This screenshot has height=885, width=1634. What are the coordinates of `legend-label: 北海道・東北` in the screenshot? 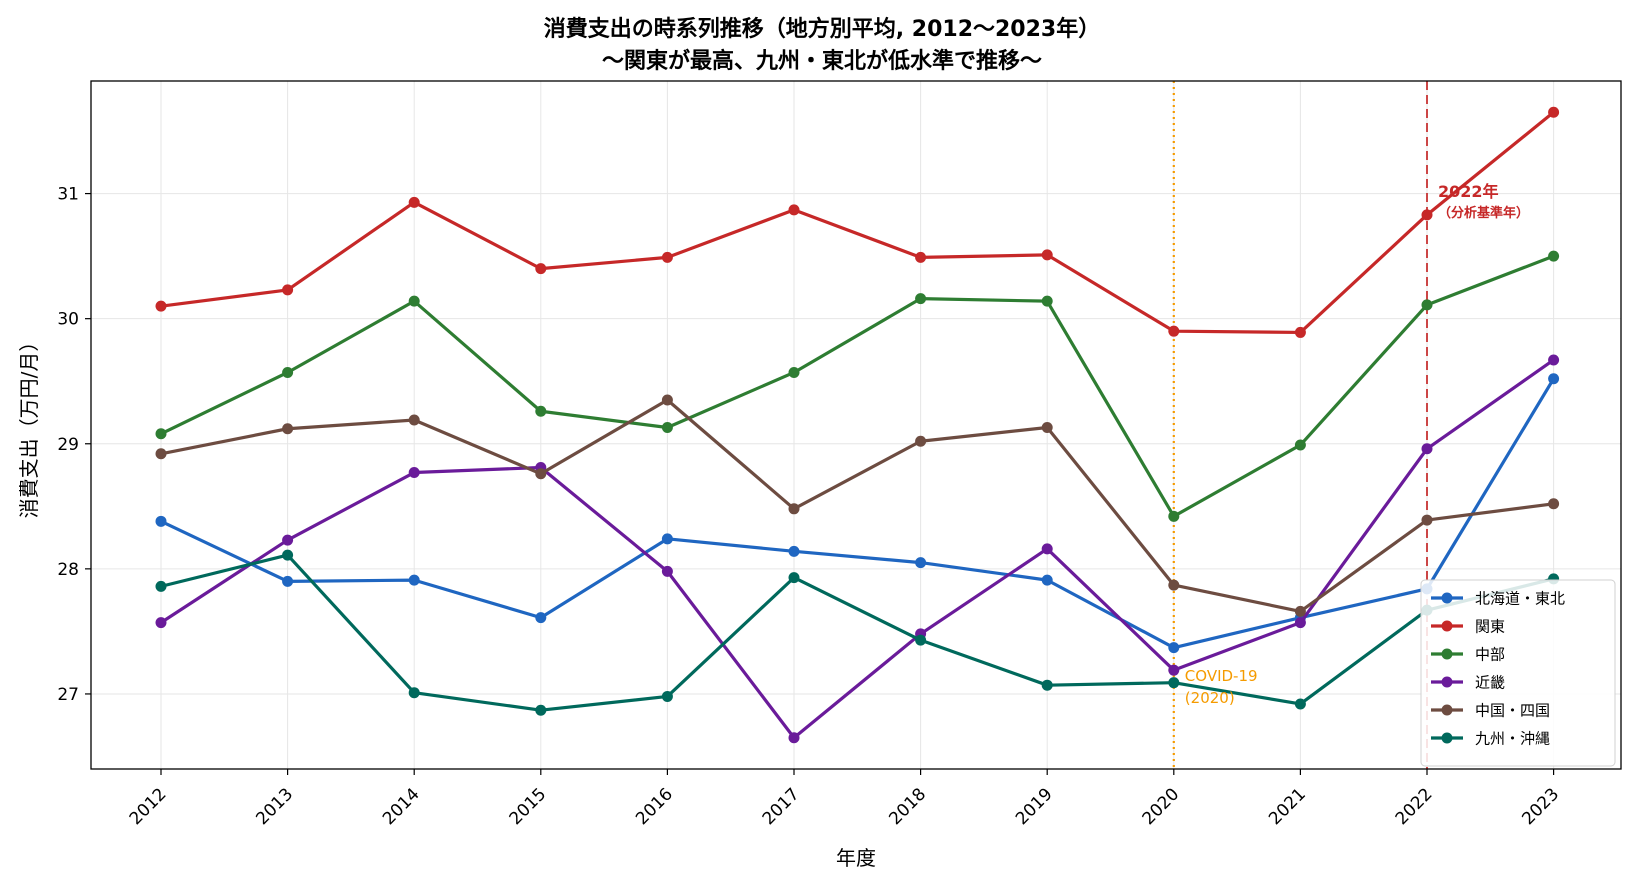 It's located at (1520, 599).